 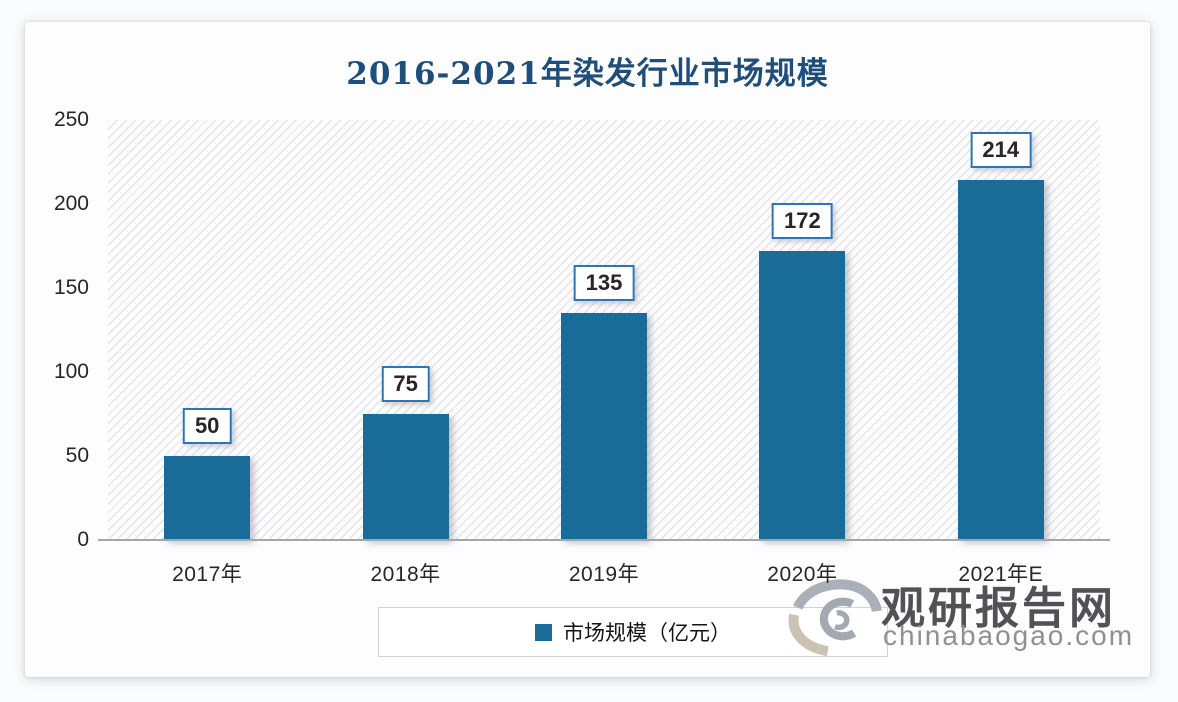 What do you see at coordinates (1001, 150) in the screenshot?
I see `data-label: 214` at bounding box center [1001, 150].